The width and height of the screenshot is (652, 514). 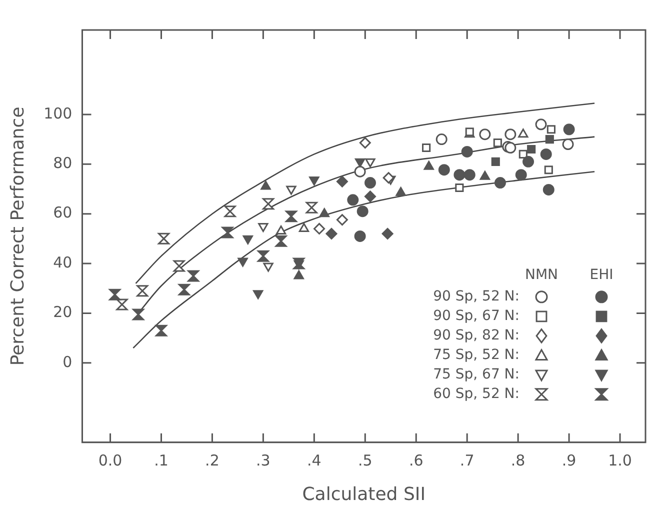 I want to click on legend-label: 90 Sp, 82 N:, so click(x=476, y=336).